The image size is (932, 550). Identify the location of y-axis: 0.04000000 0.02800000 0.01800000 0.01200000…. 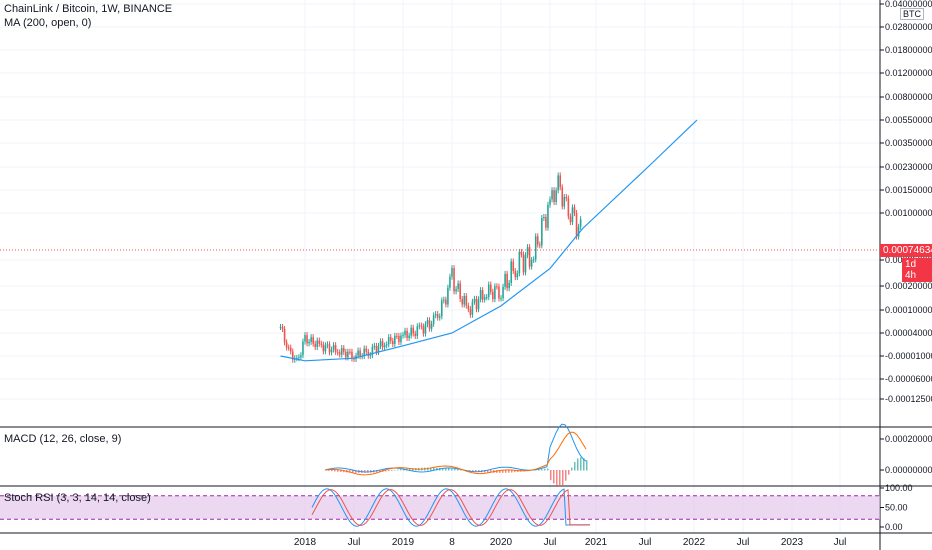
(906, 266).